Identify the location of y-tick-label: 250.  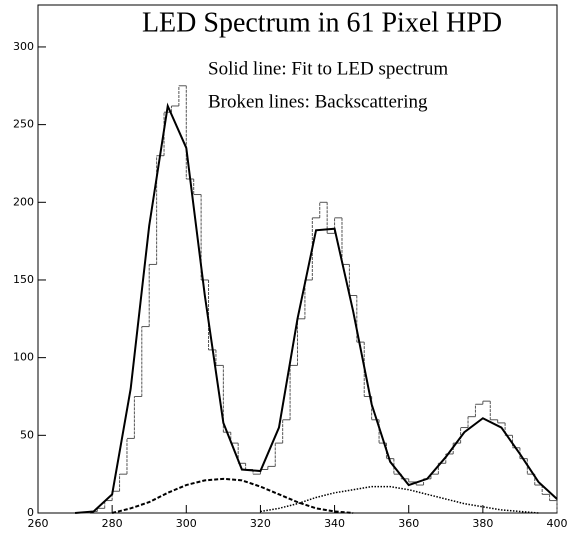
(23, 124).